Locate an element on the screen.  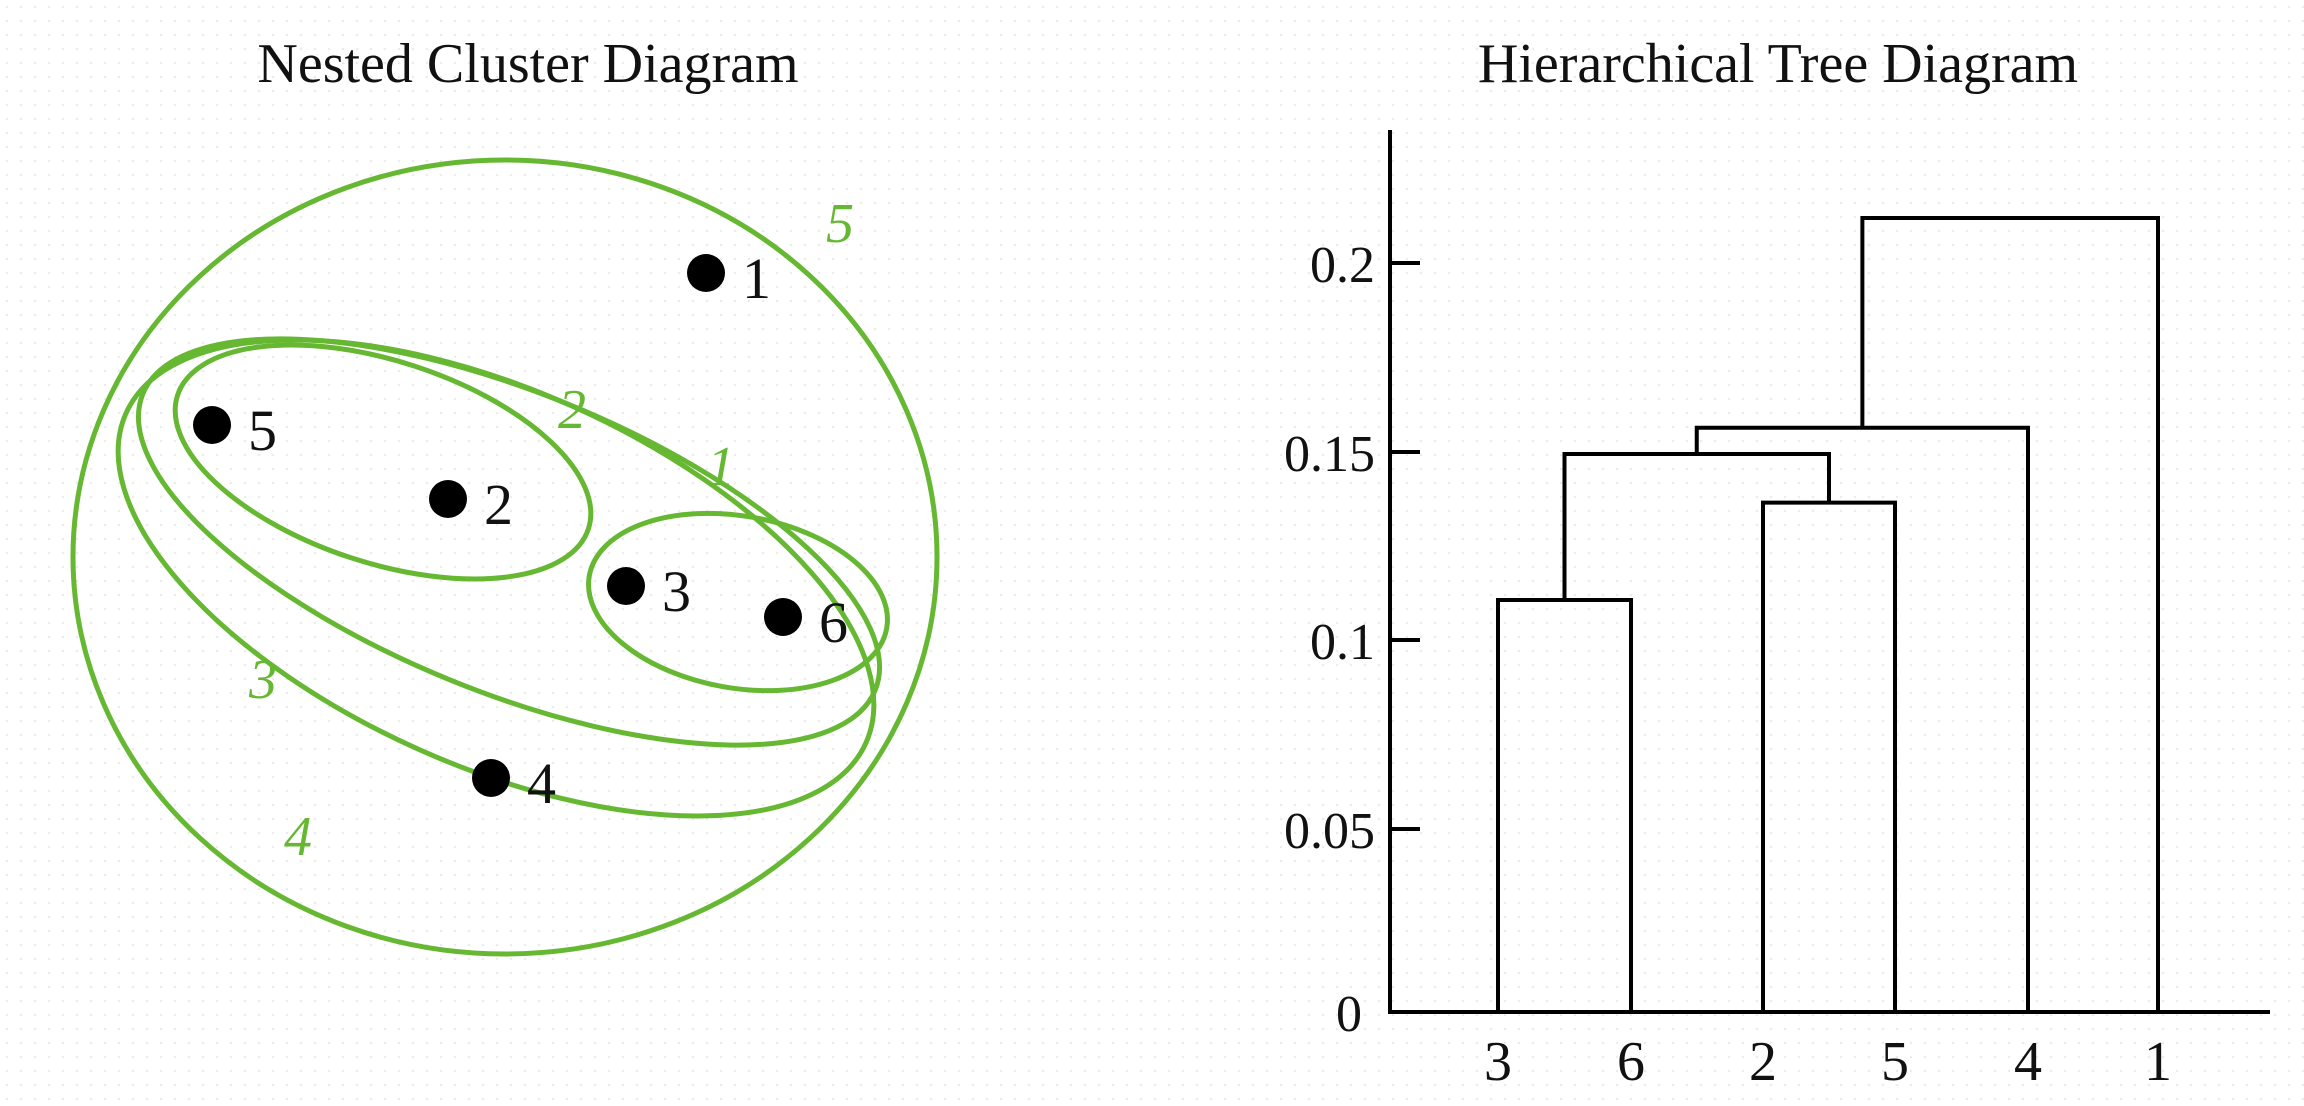
point-5-marker is located at coordinates (212, 425).